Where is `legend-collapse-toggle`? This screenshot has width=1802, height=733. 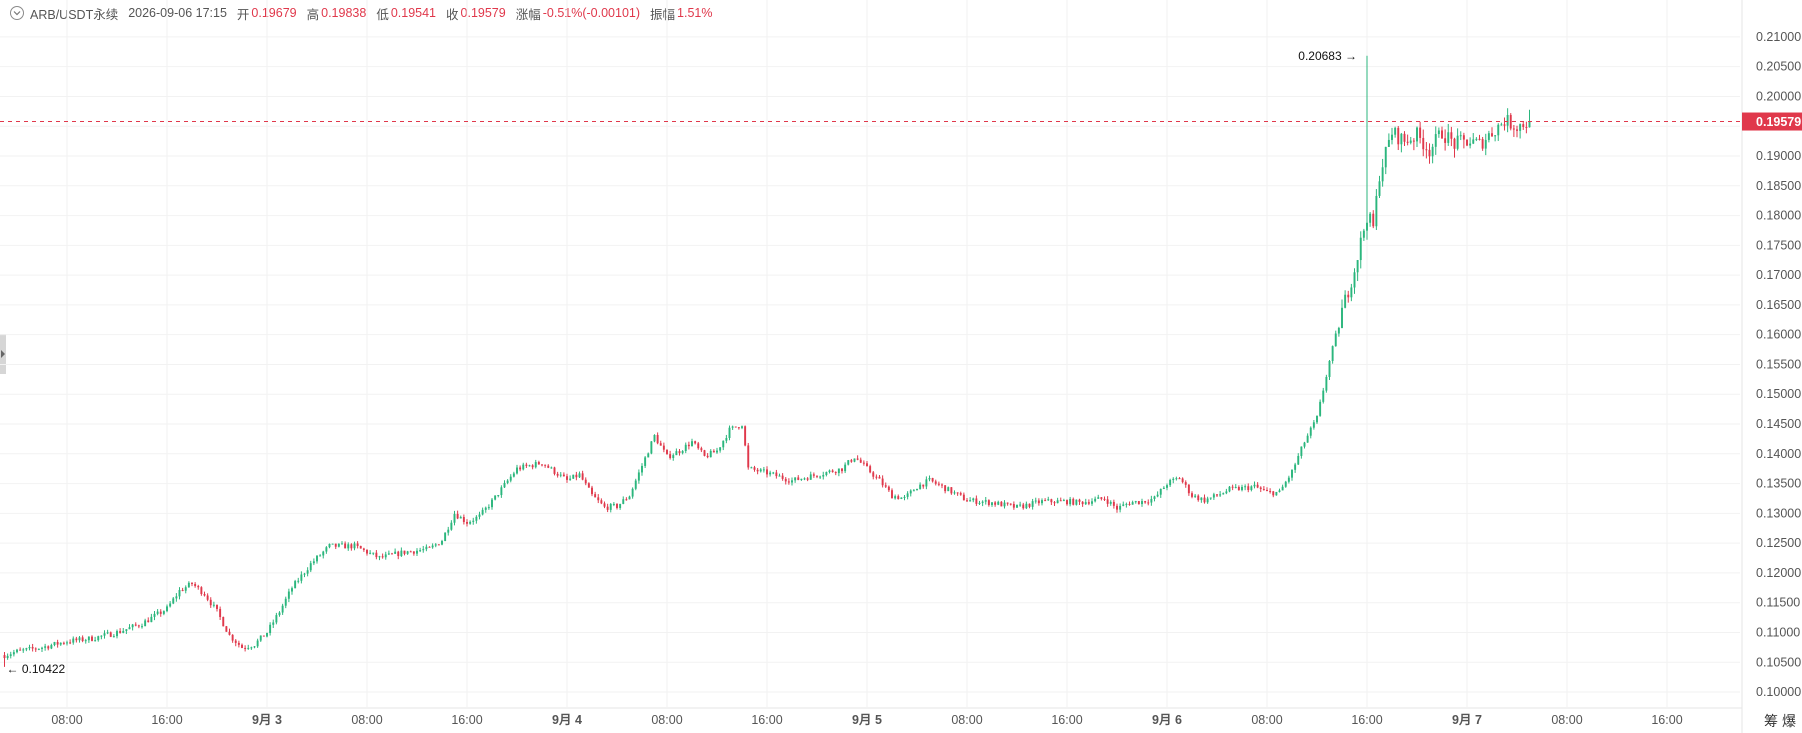
legend-collapse-toggle is located at coordinates (17, 13).